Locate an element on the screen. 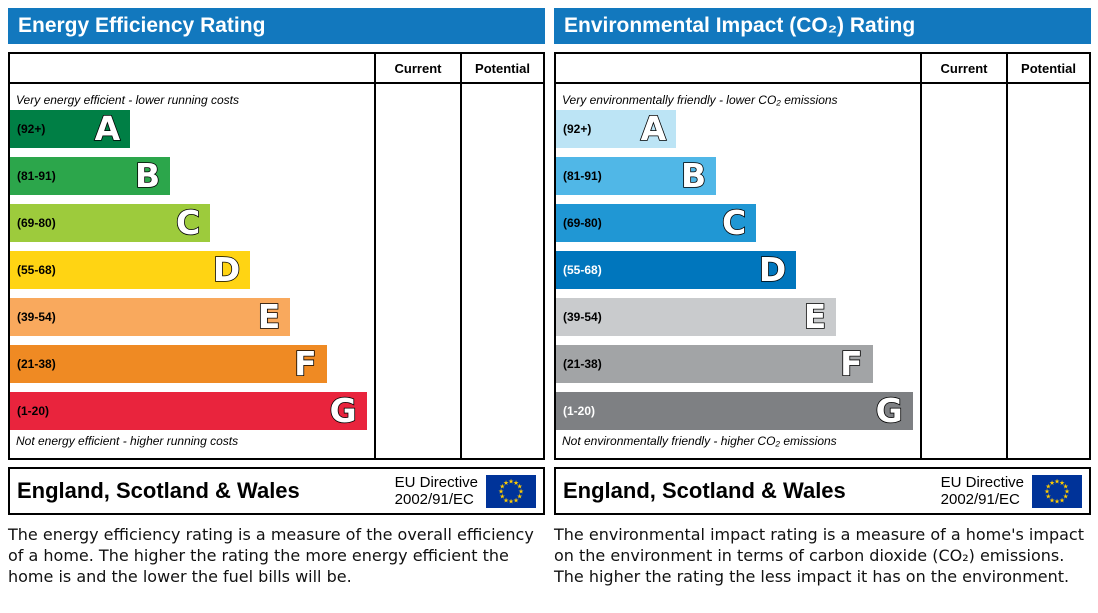  environment-band-bar-g: (1-20) G is located at coordinates (734, 411).